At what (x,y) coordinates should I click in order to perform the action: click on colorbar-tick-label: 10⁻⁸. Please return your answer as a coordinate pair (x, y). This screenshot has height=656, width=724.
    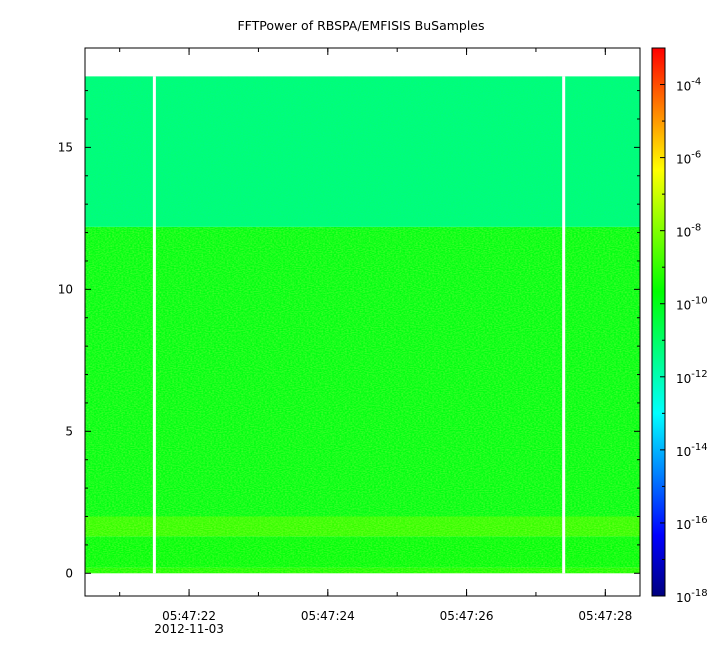
    Looking at the image, I should click on (688, 231).